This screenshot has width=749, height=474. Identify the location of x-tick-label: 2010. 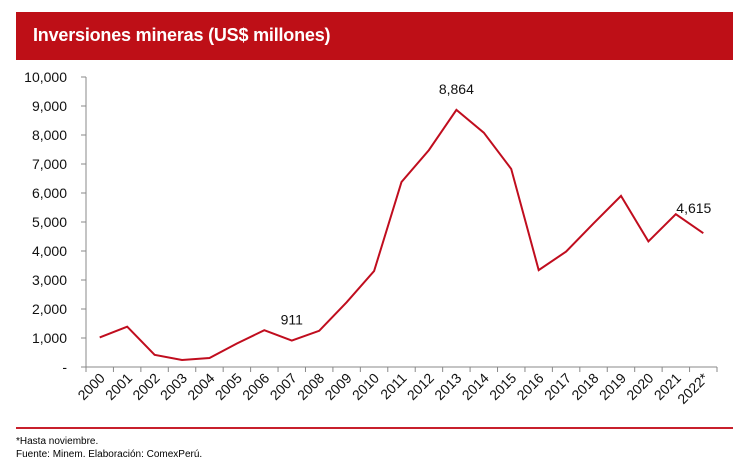
(365, 386).